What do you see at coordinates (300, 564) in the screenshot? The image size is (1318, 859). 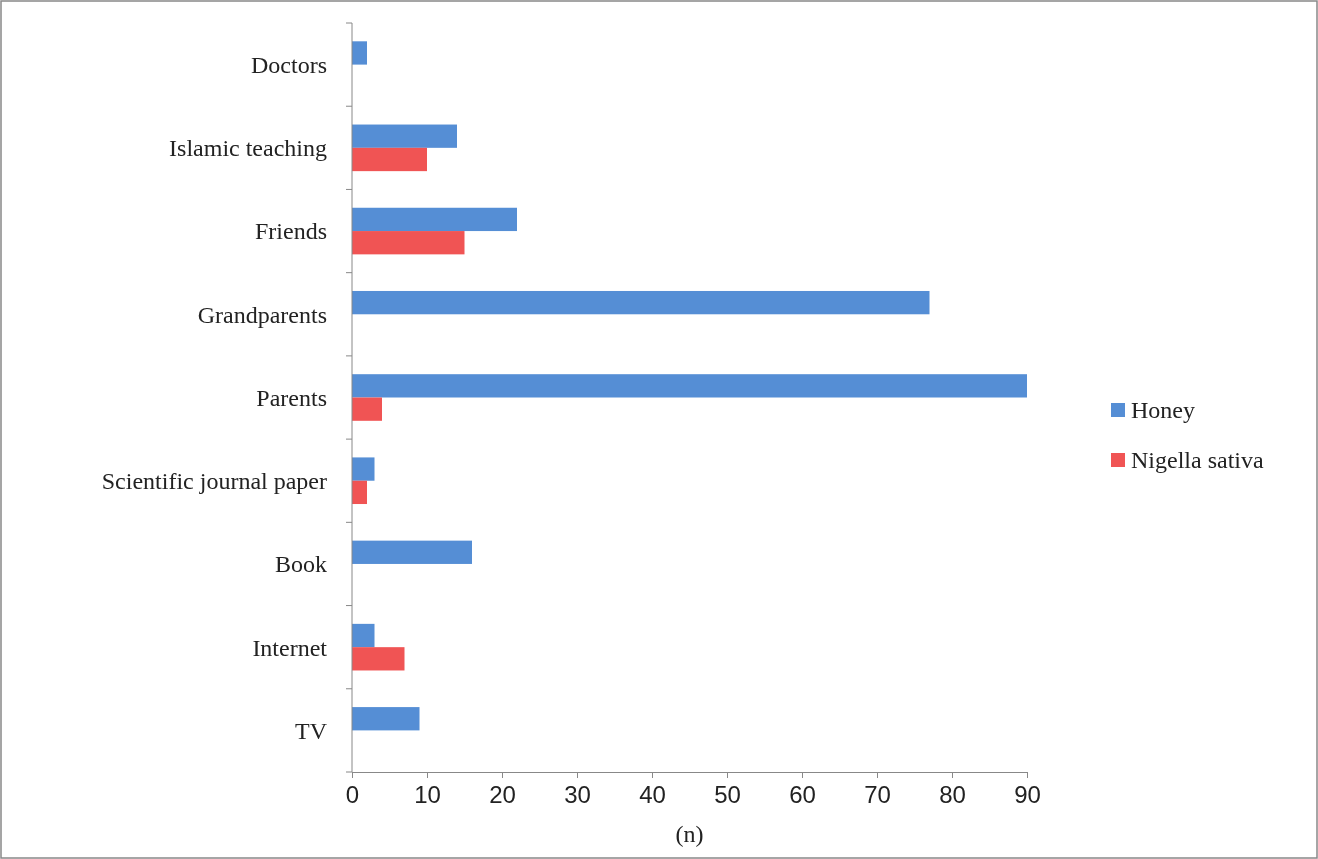 I see `y-tick-label: Book` at bounding box center [300, 564].